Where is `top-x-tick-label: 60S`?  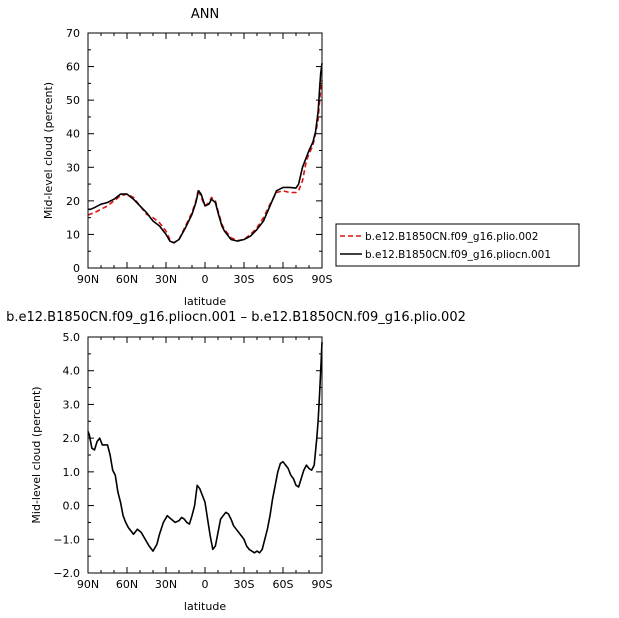 top-x-tick-label: 60S is located at coordinates (283, 279).